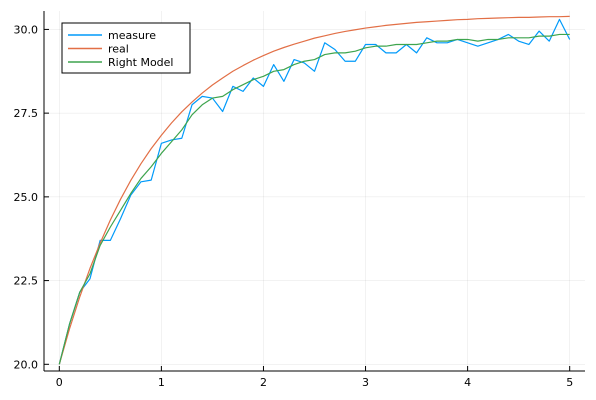  Describe the element at coordinates (467, 382) in the screenshot. I see `x-tick-label: 4` at that location.